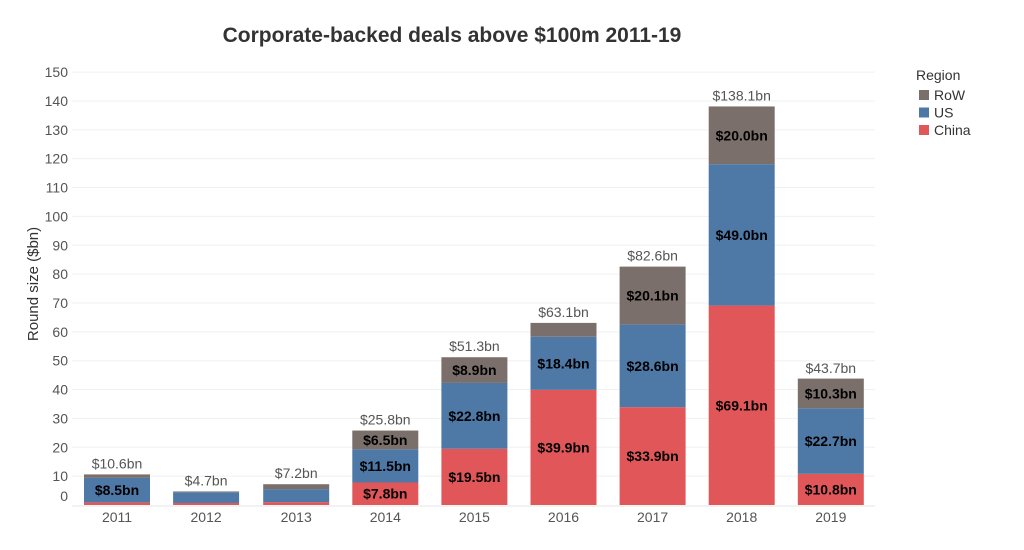  I want to click on data-label: $8.9bn, so click(474, 370).